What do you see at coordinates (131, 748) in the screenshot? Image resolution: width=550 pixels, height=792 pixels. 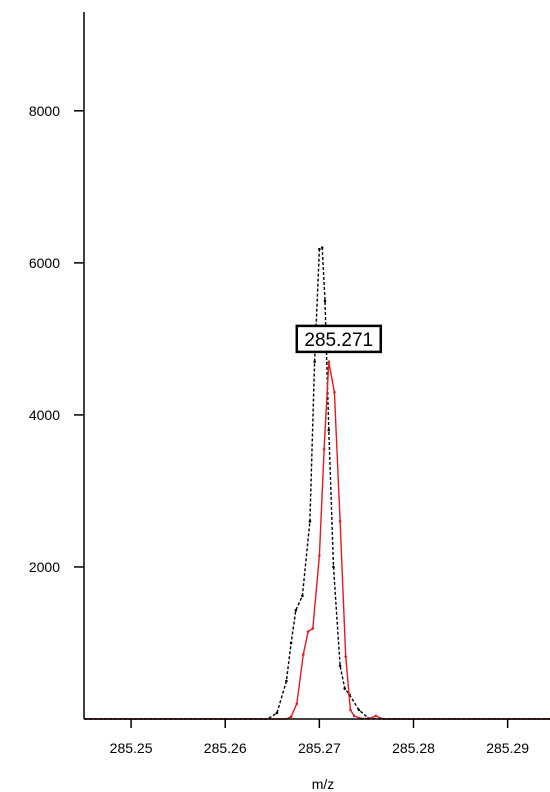 I see `x-tick-label: 285.25` at bounding box center [131, 748].